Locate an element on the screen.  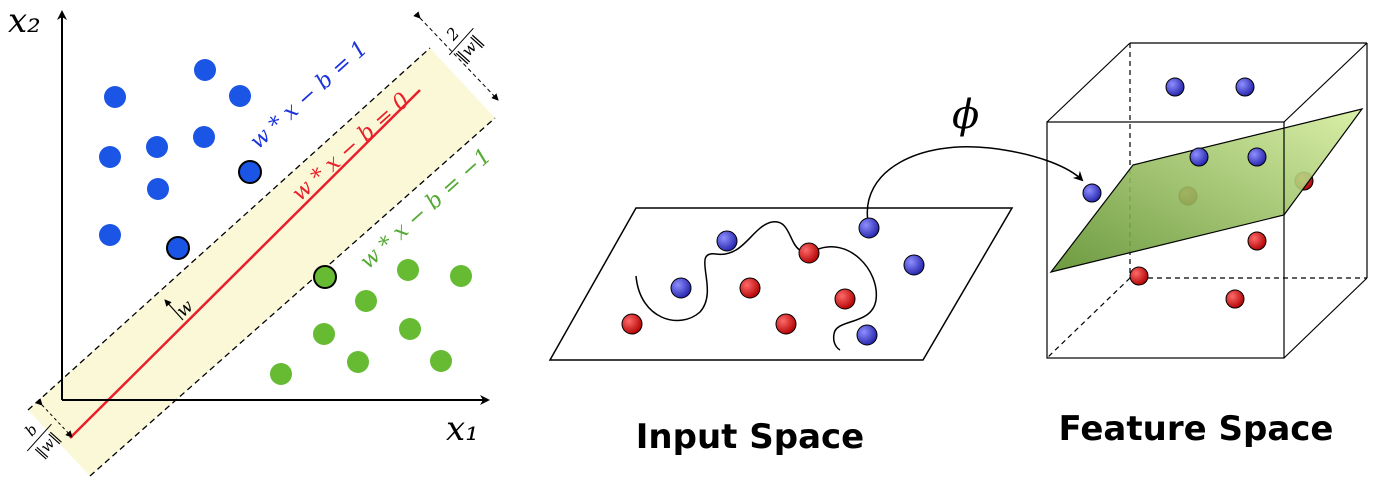
phi-mapping-arrow is located at coordinates (975, 184).